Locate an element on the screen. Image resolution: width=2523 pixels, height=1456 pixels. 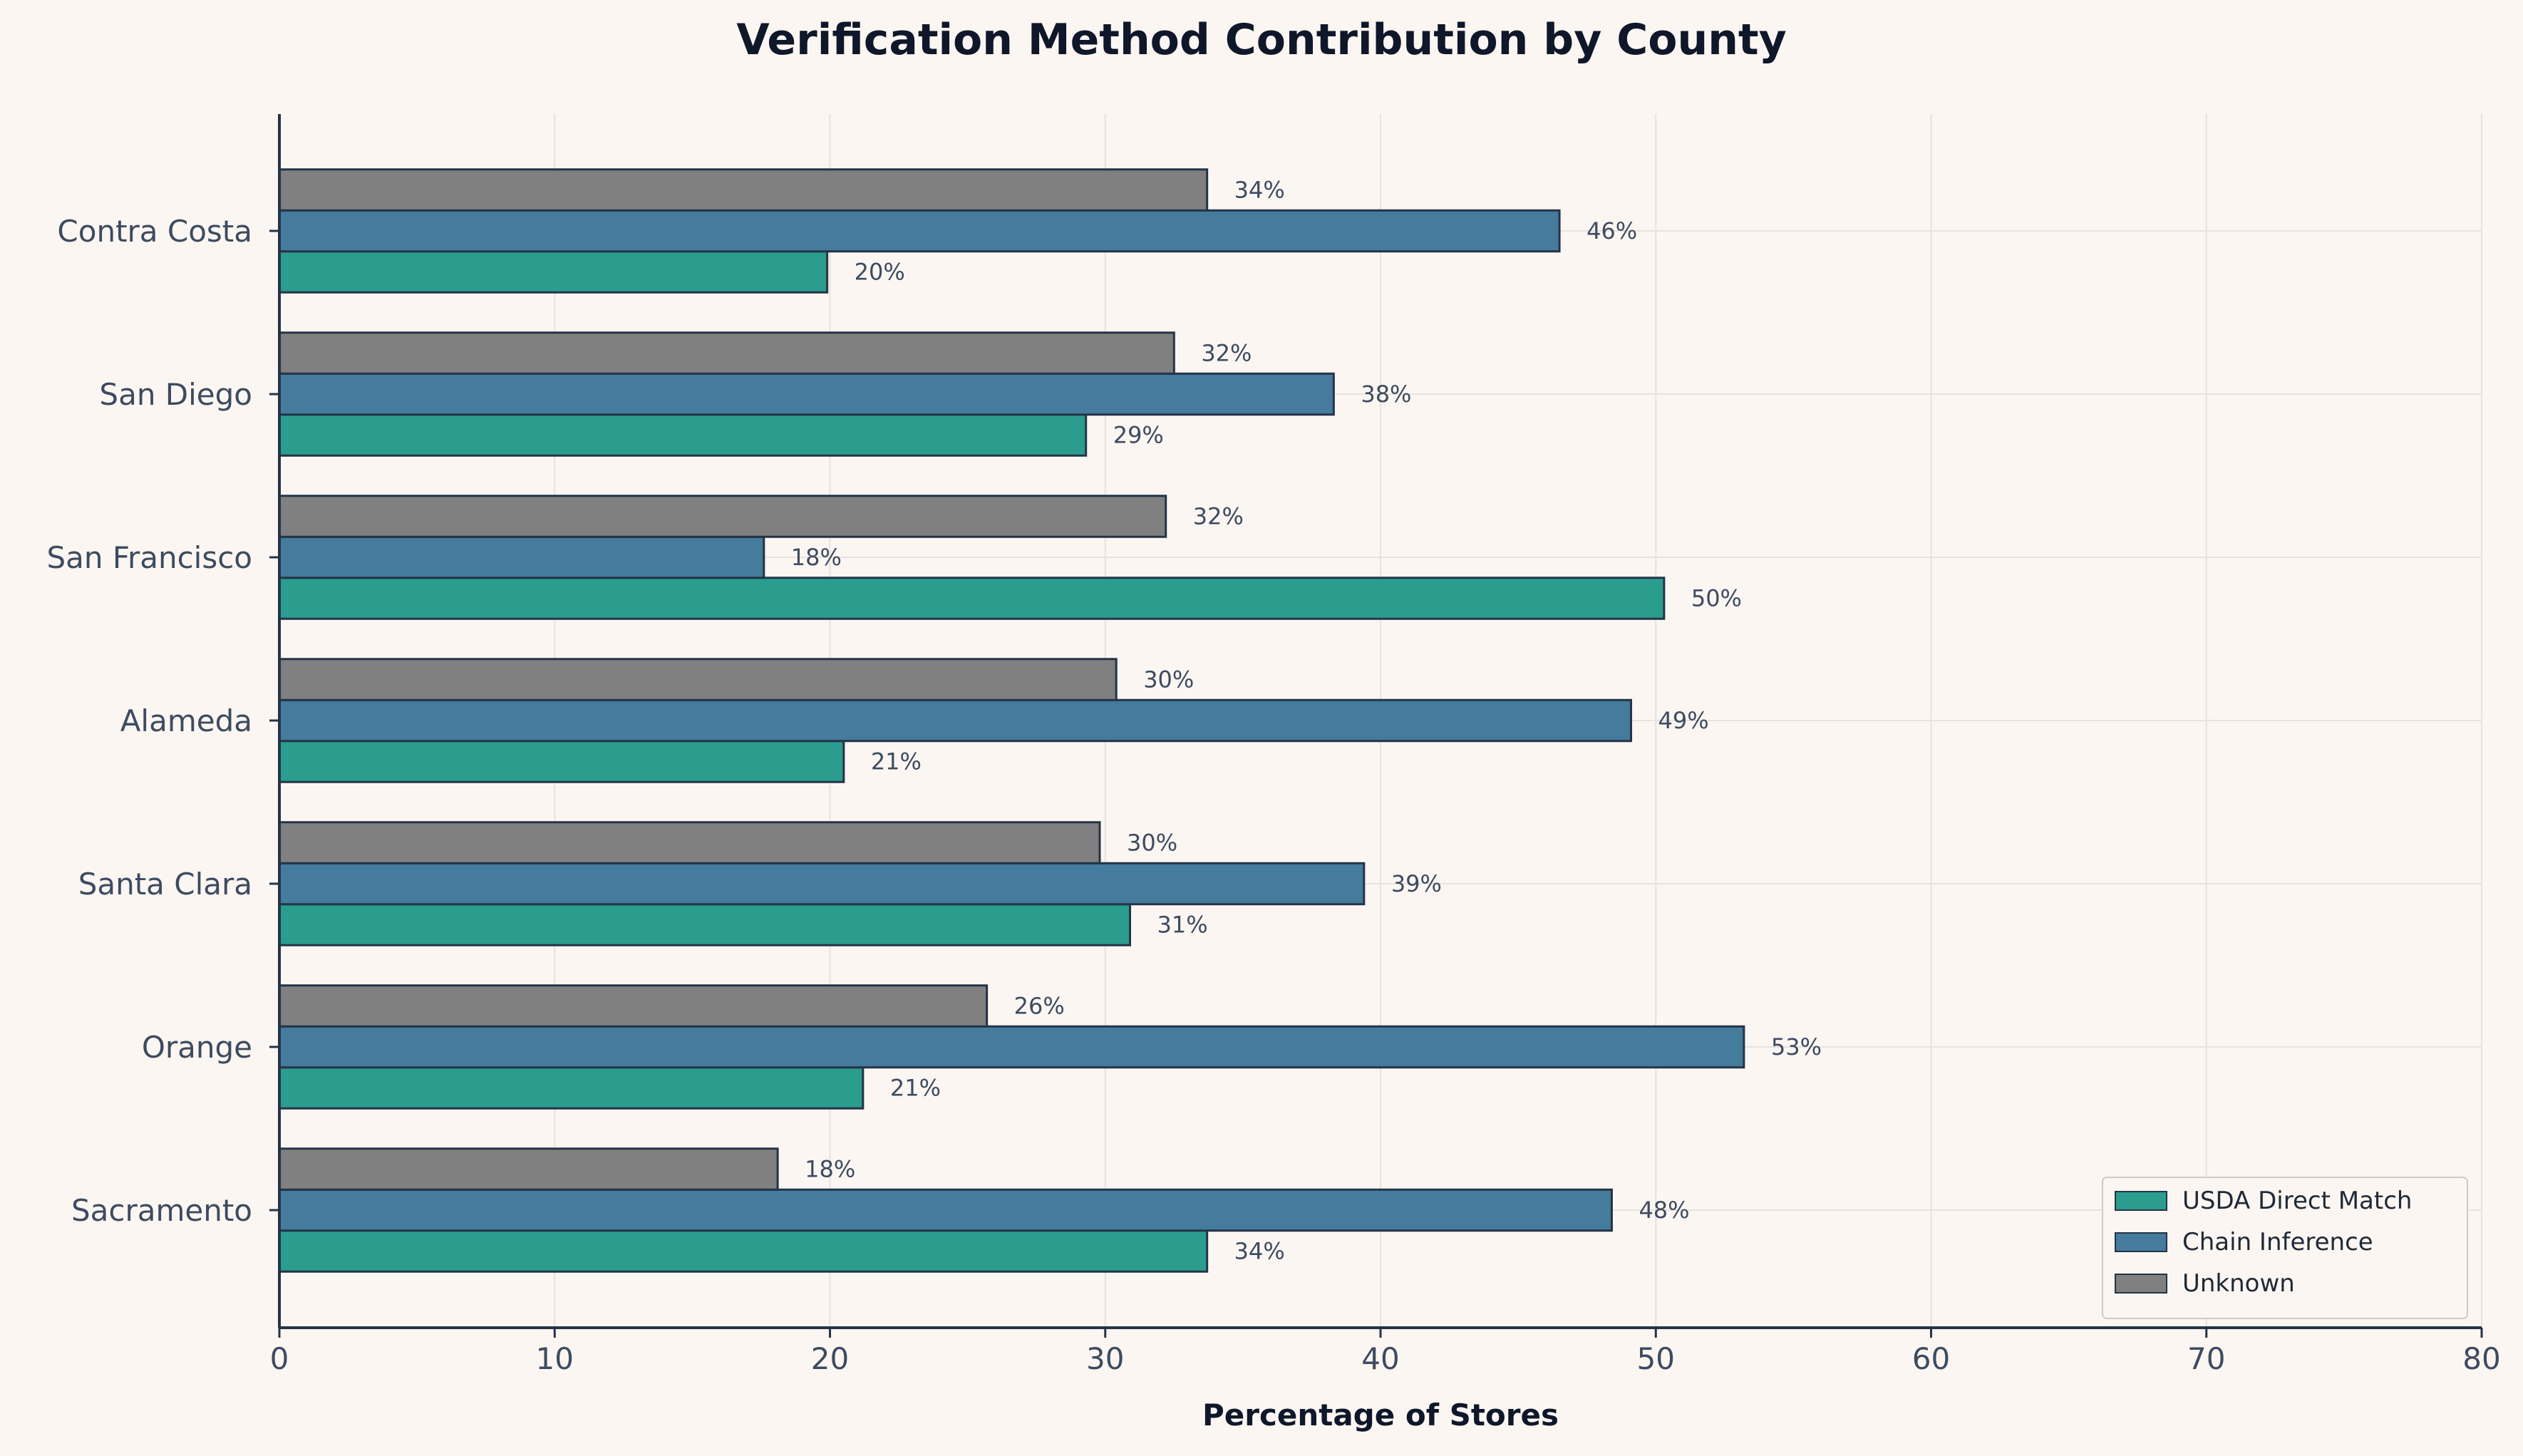
bar-value-label: 50% is located at coordinates (1717, 598).